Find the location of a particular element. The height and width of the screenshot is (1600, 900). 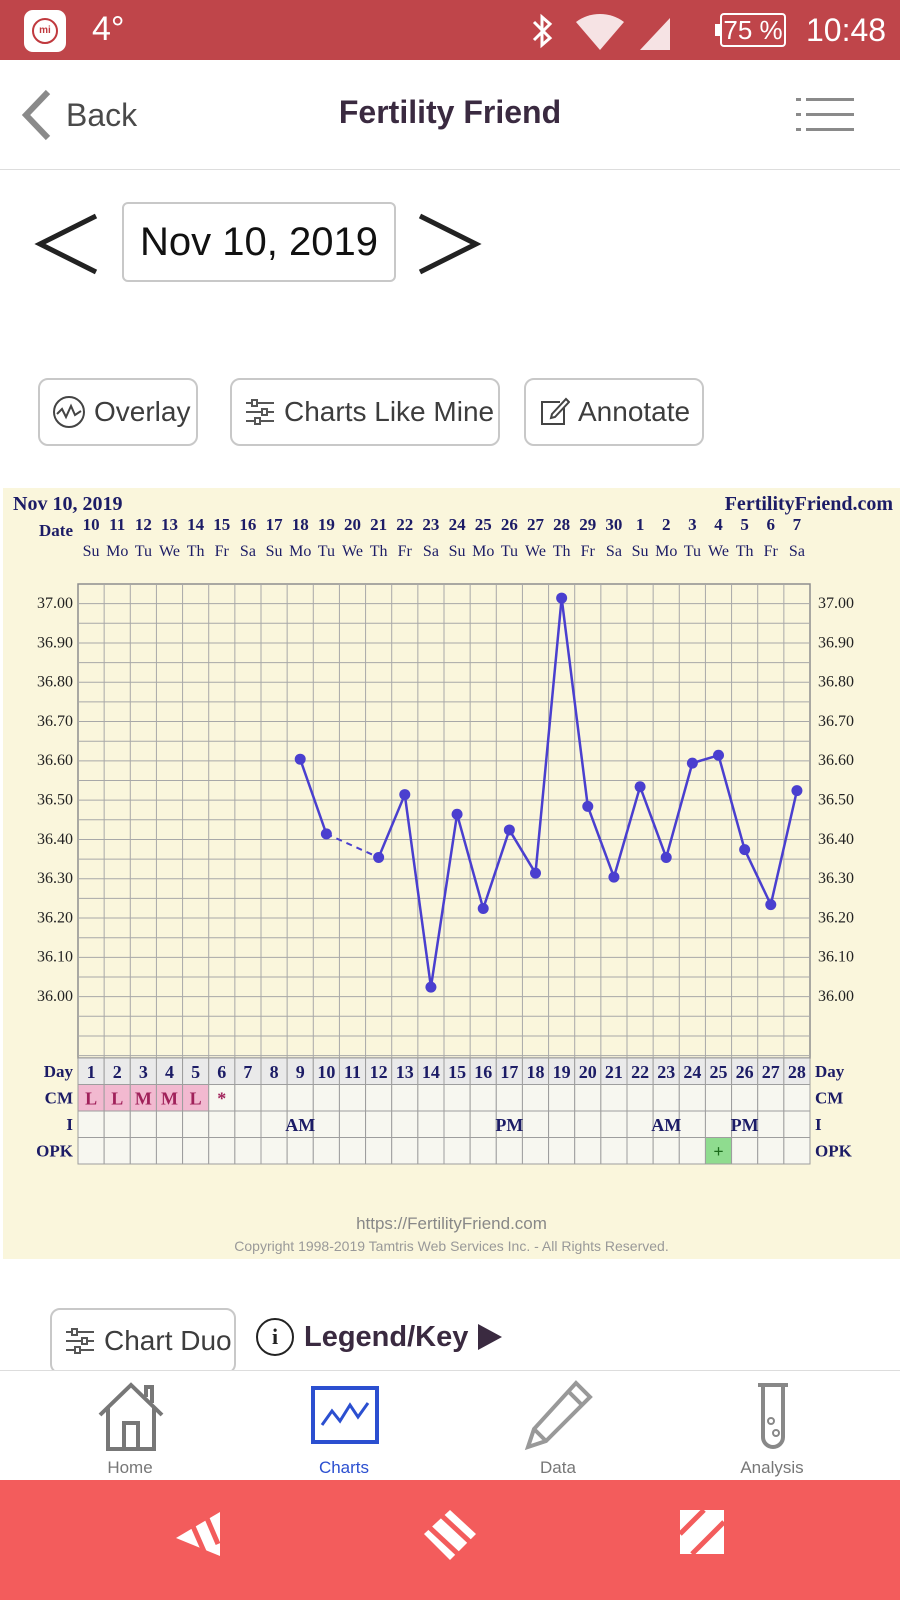

weekday-label: Mo is located at coordinates (300, 551).